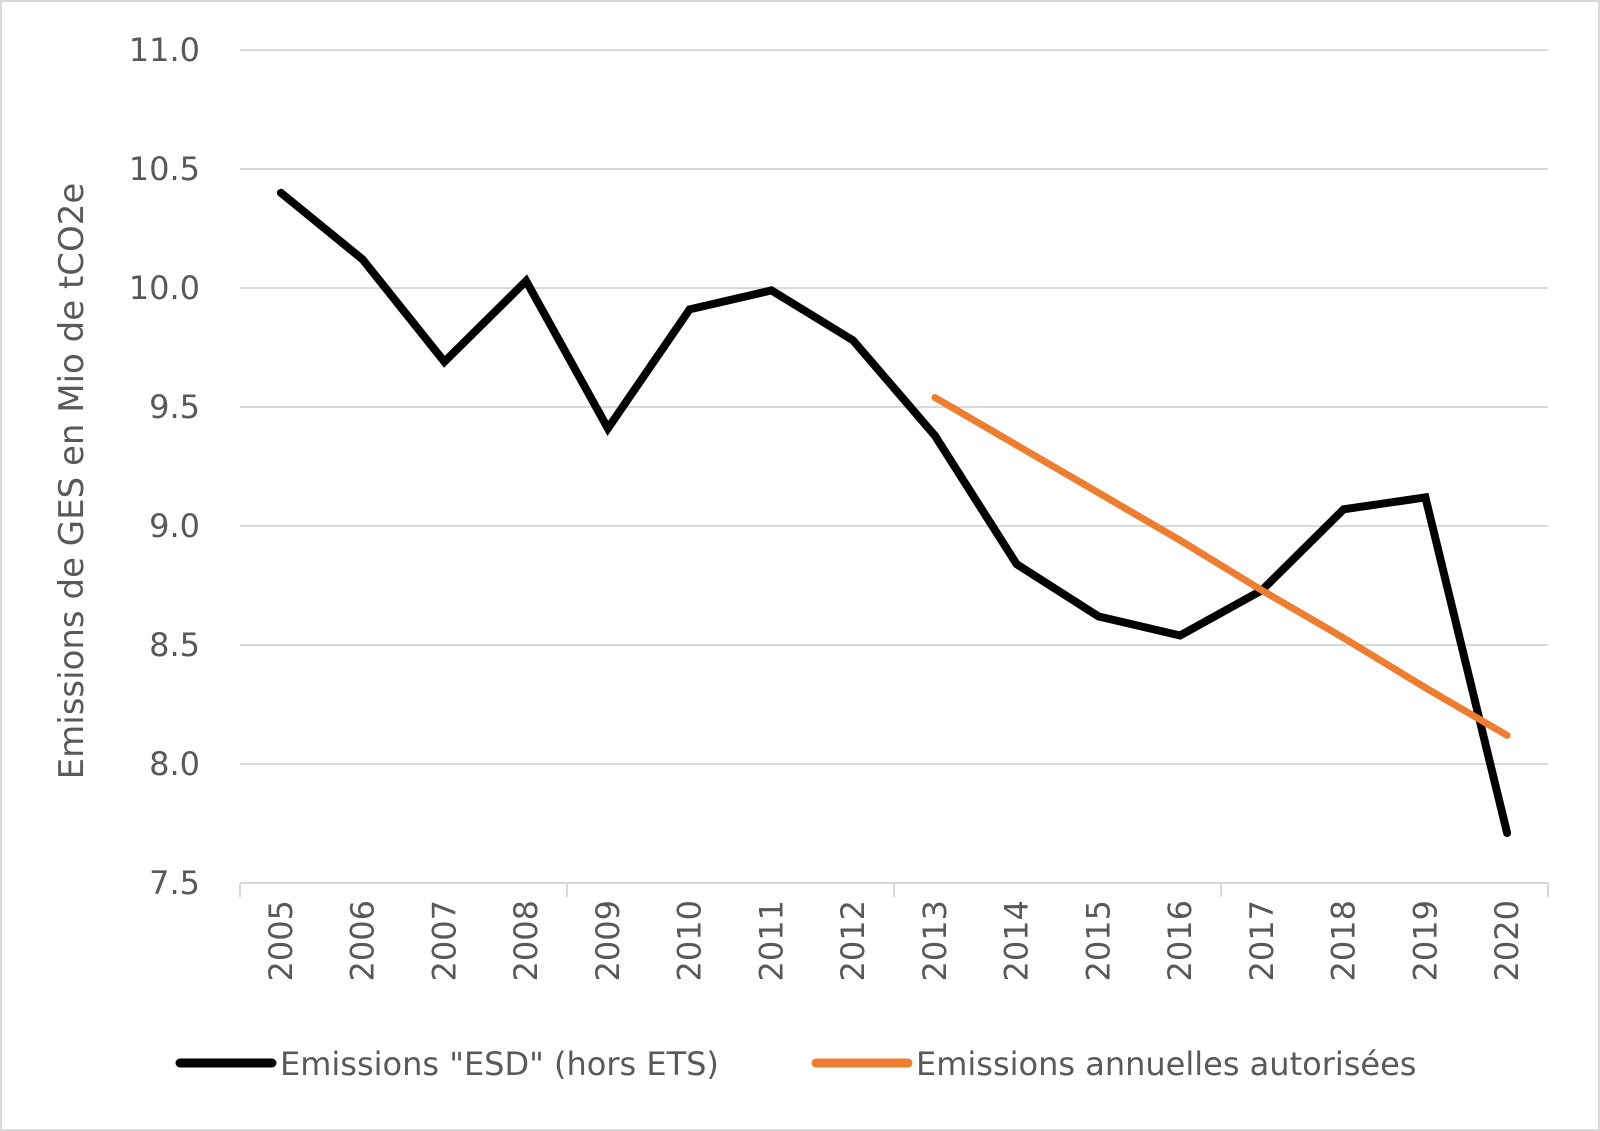 This screenshot has width=1600, height=1131. Describe the element at coordinates (281, 940) in the screenshot. I see `x-tick-label: 2005` at that location.